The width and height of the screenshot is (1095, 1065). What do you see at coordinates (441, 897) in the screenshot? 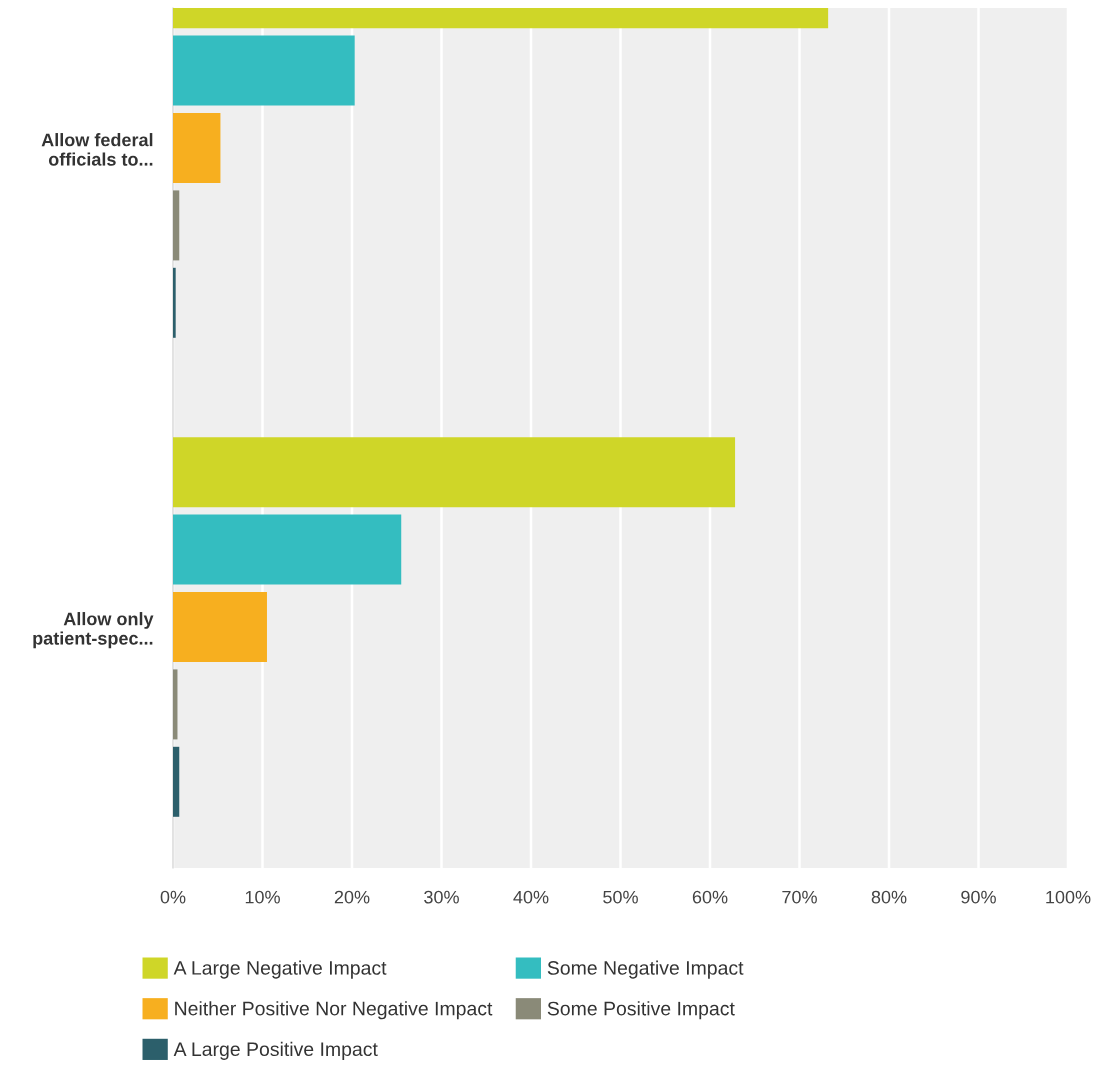
I see `x-tick-label: 30%` at bounding box center [441, 897].